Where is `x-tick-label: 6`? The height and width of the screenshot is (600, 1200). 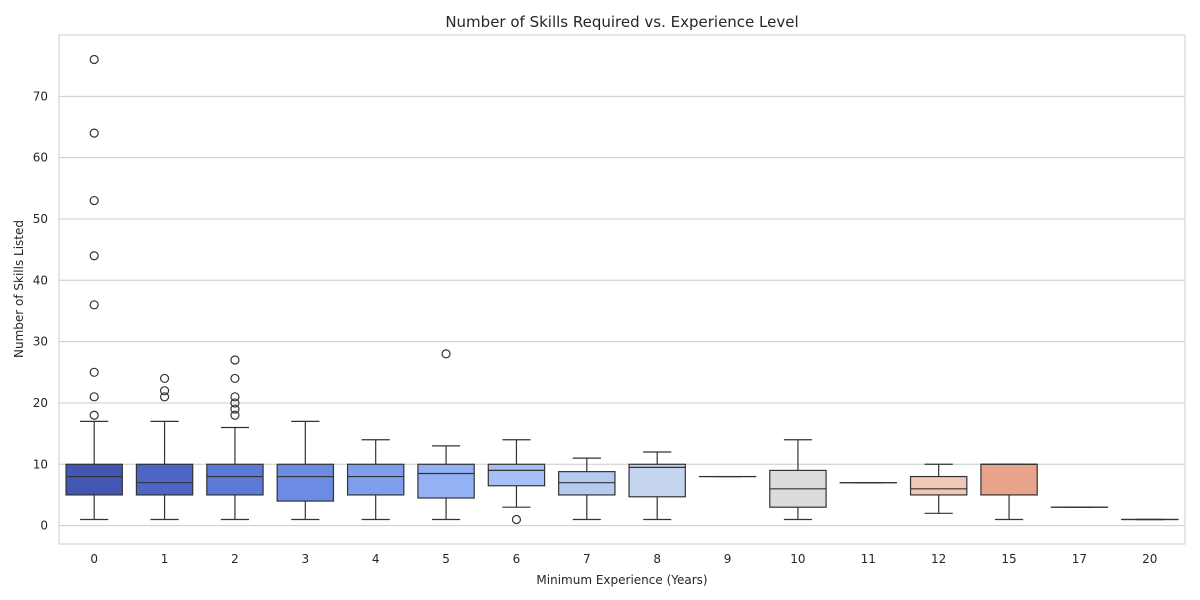 x-tick-label: 6 is located at coordinates (517, 559).